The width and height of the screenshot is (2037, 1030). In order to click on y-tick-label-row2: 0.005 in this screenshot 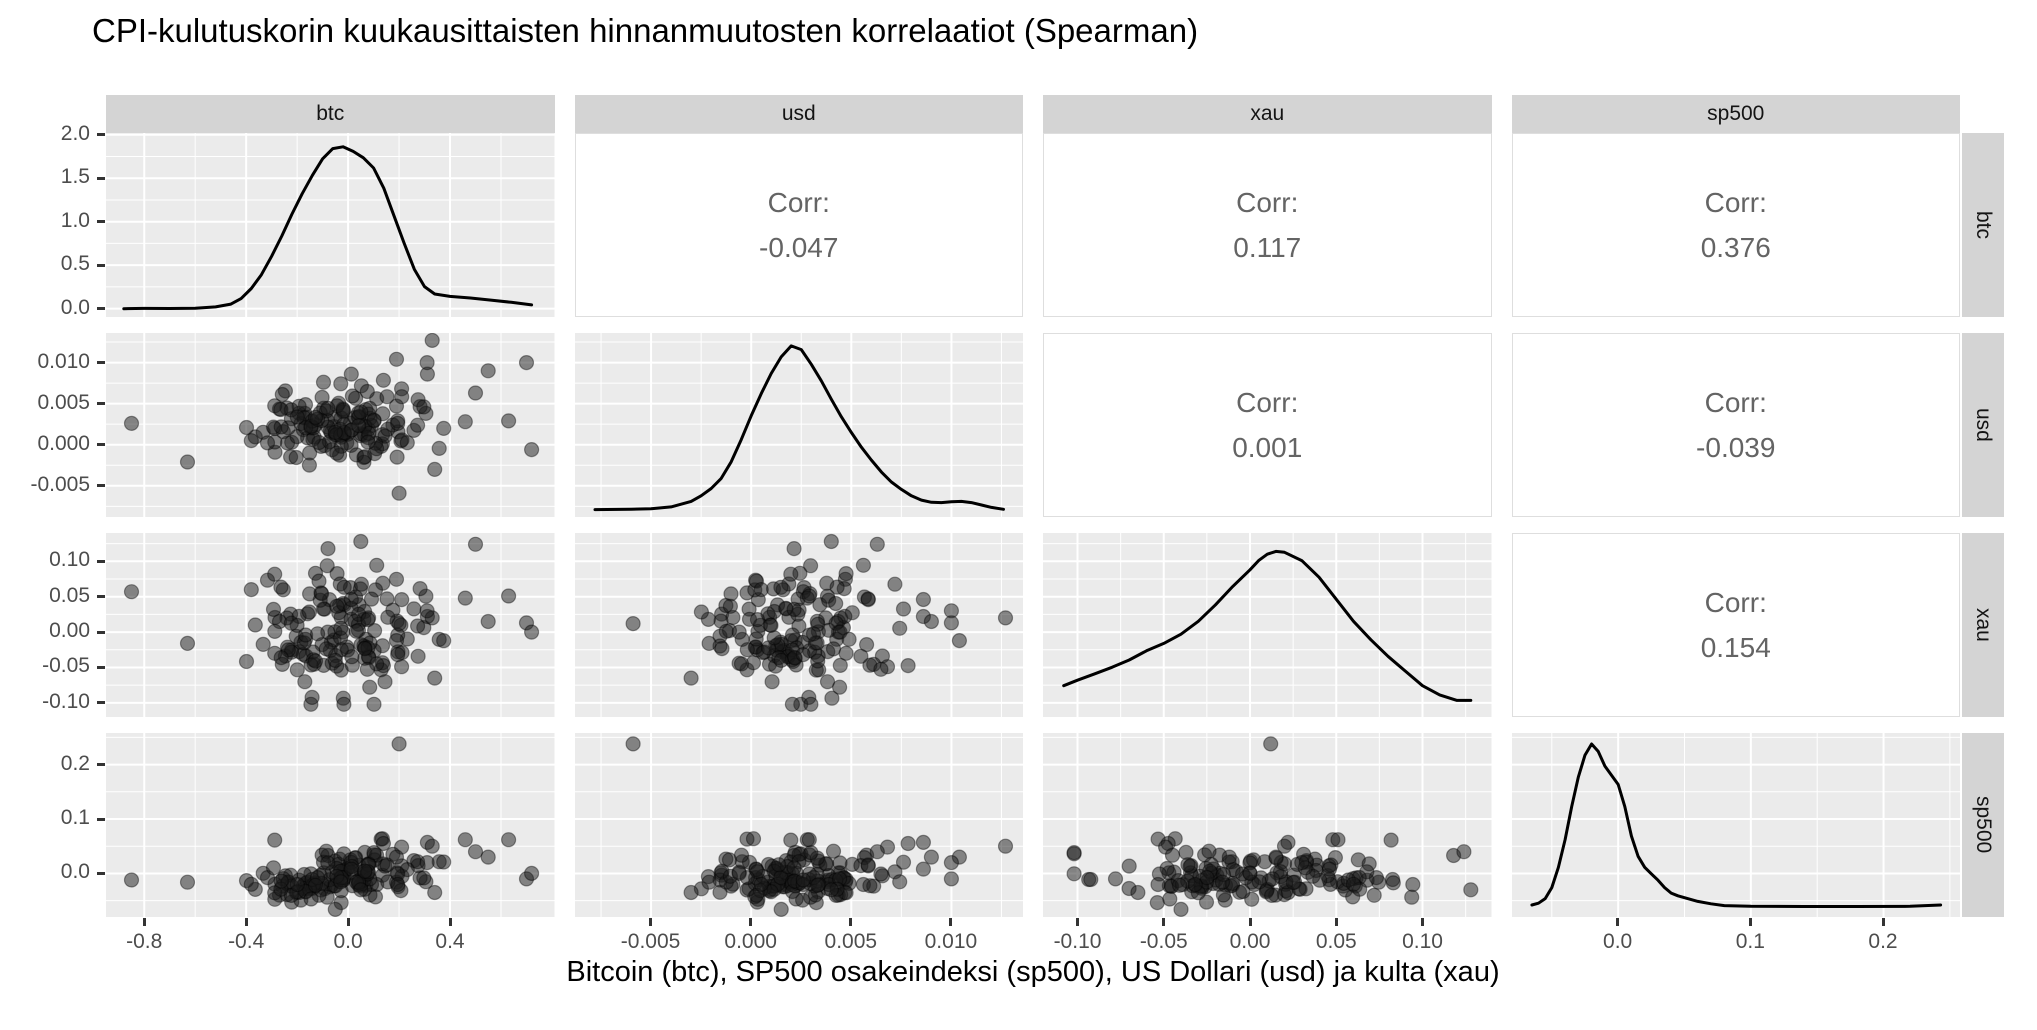, I will do `click(63, 402)`.